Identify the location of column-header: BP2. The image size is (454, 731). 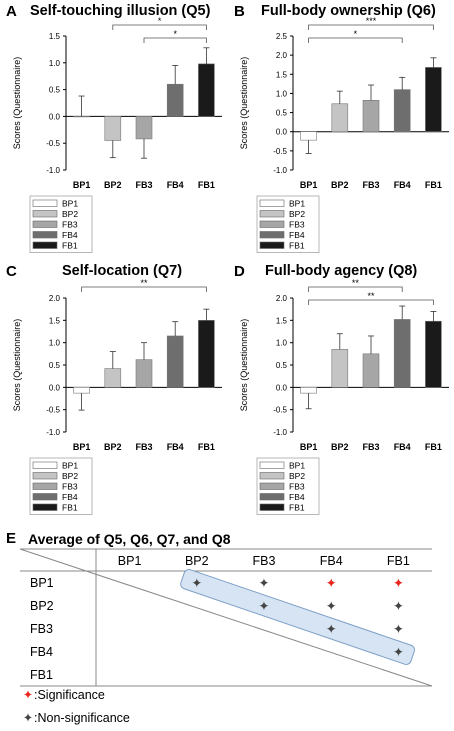
(197, 561).